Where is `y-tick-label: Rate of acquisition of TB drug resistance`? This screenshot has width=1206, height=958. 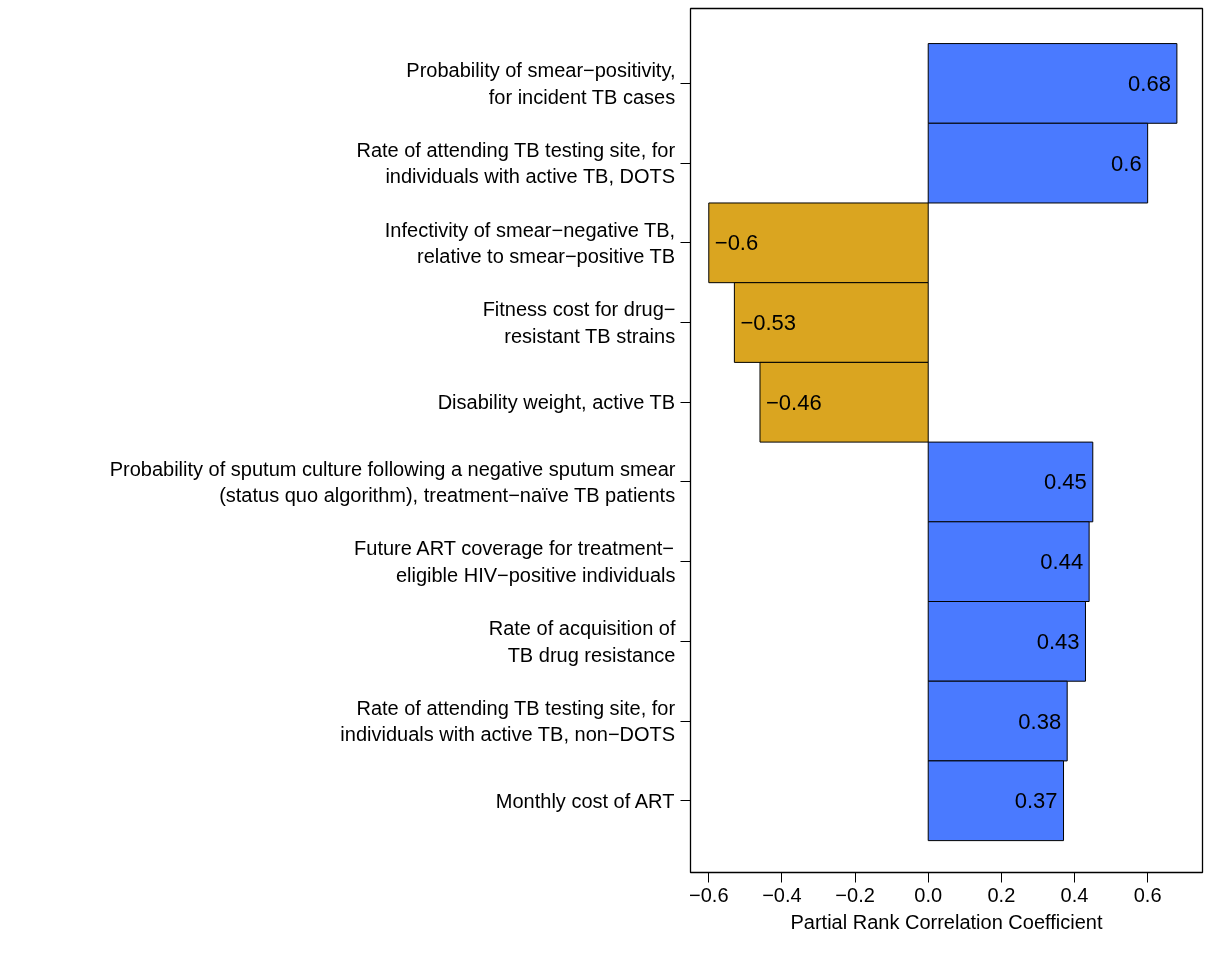 y-tick-label: Rate of acquisition of TB drug resistance is located at coordinates (582, 641).